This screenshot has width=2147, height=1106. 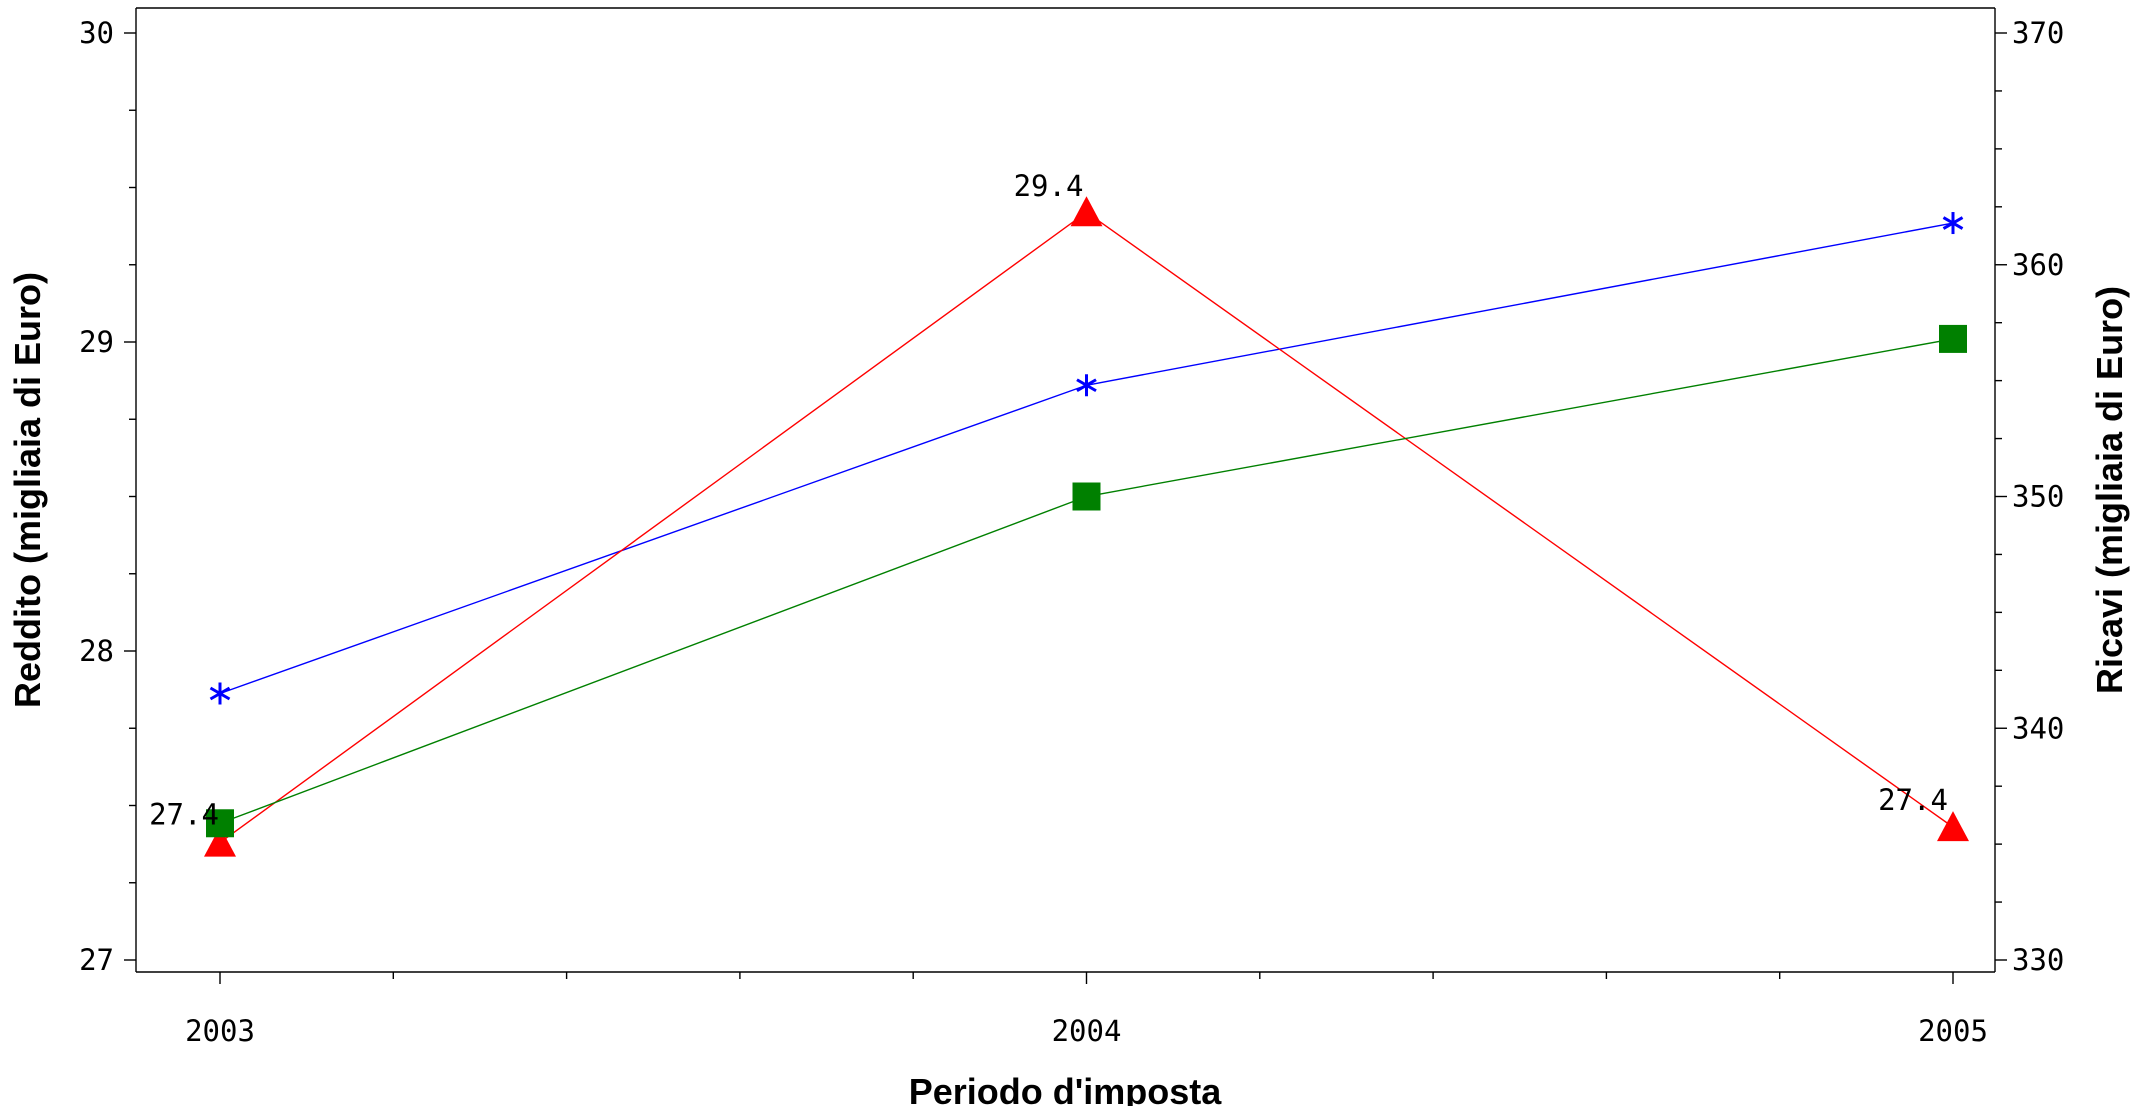 What do you see at coordinates (2038, 728) in the screenshot?
I see `y-right-tick-label: 340` at bounding box center [2038, 728].